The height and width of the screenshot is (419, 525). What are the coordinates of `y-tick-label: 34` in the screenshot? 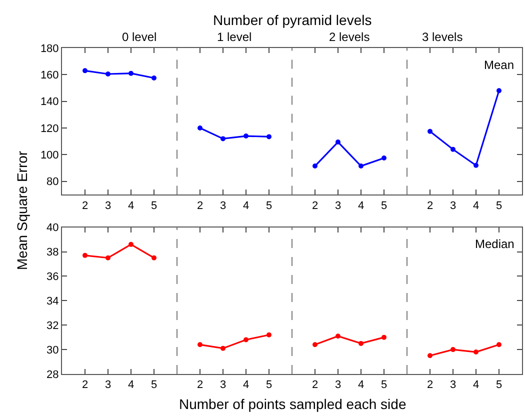 It's located at (52, 302).